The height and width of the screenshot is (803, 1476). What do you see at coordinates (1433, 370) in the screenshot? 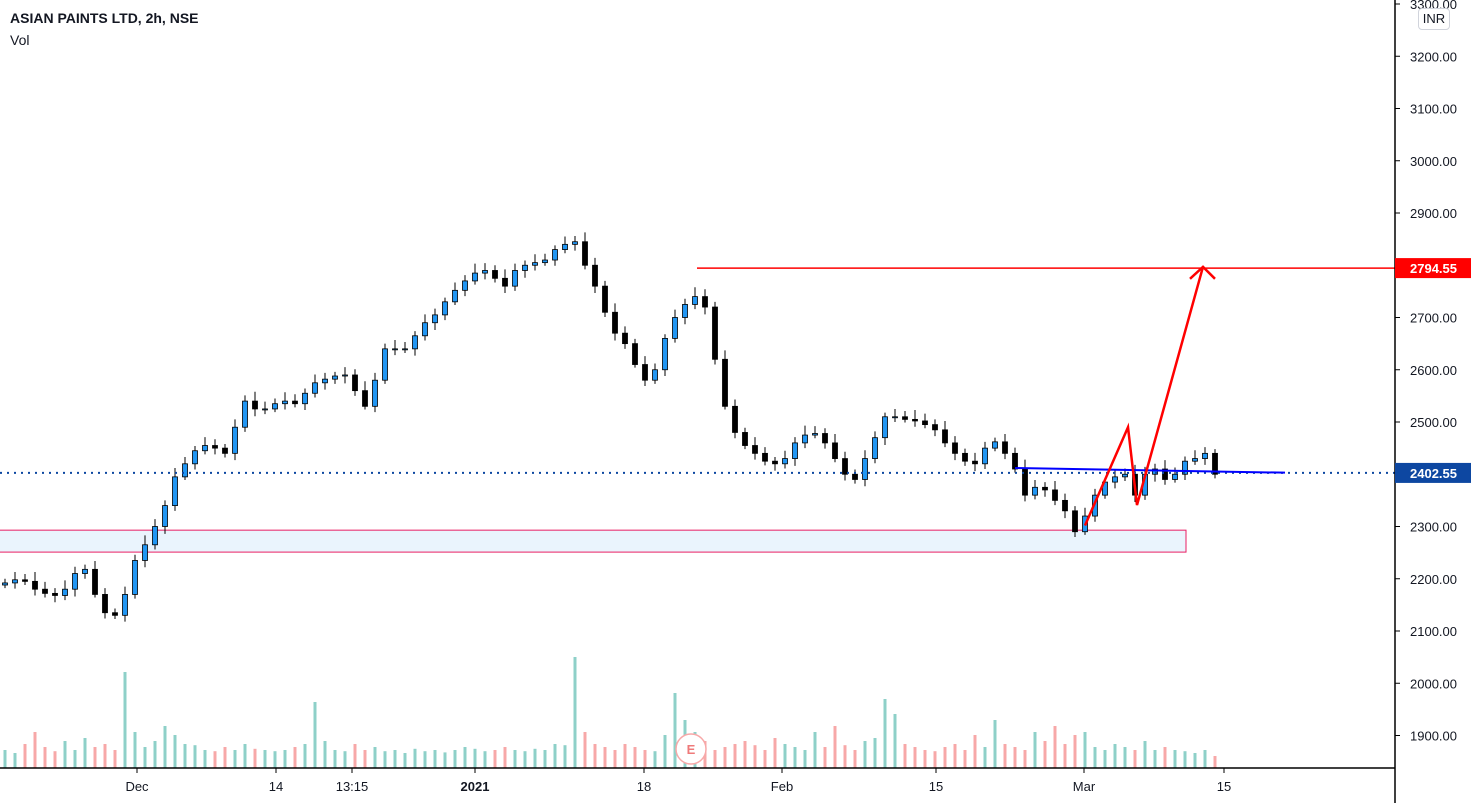
I see `y-tick-label: 2600.00` at bounding box center [1433, 370].